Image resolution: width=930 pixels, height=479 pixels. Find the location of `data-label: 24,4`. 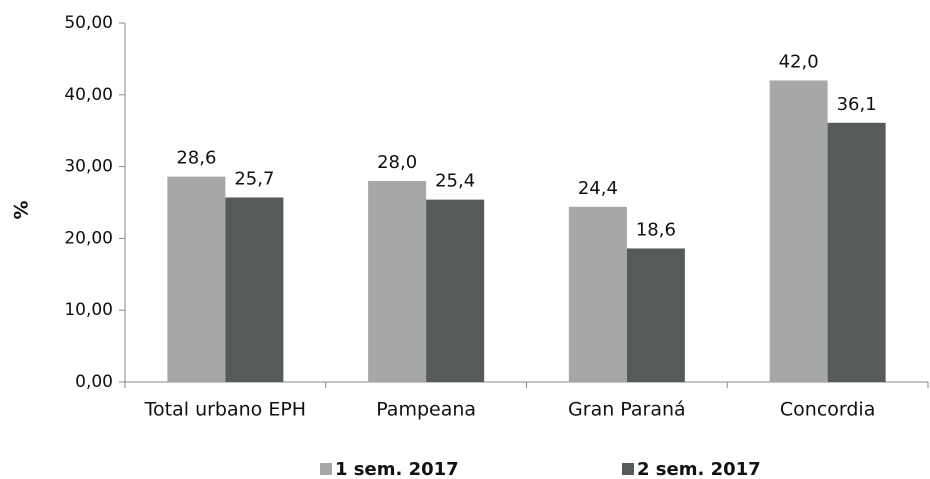

data-label: 24,4 is located at coordinates (598, 188).